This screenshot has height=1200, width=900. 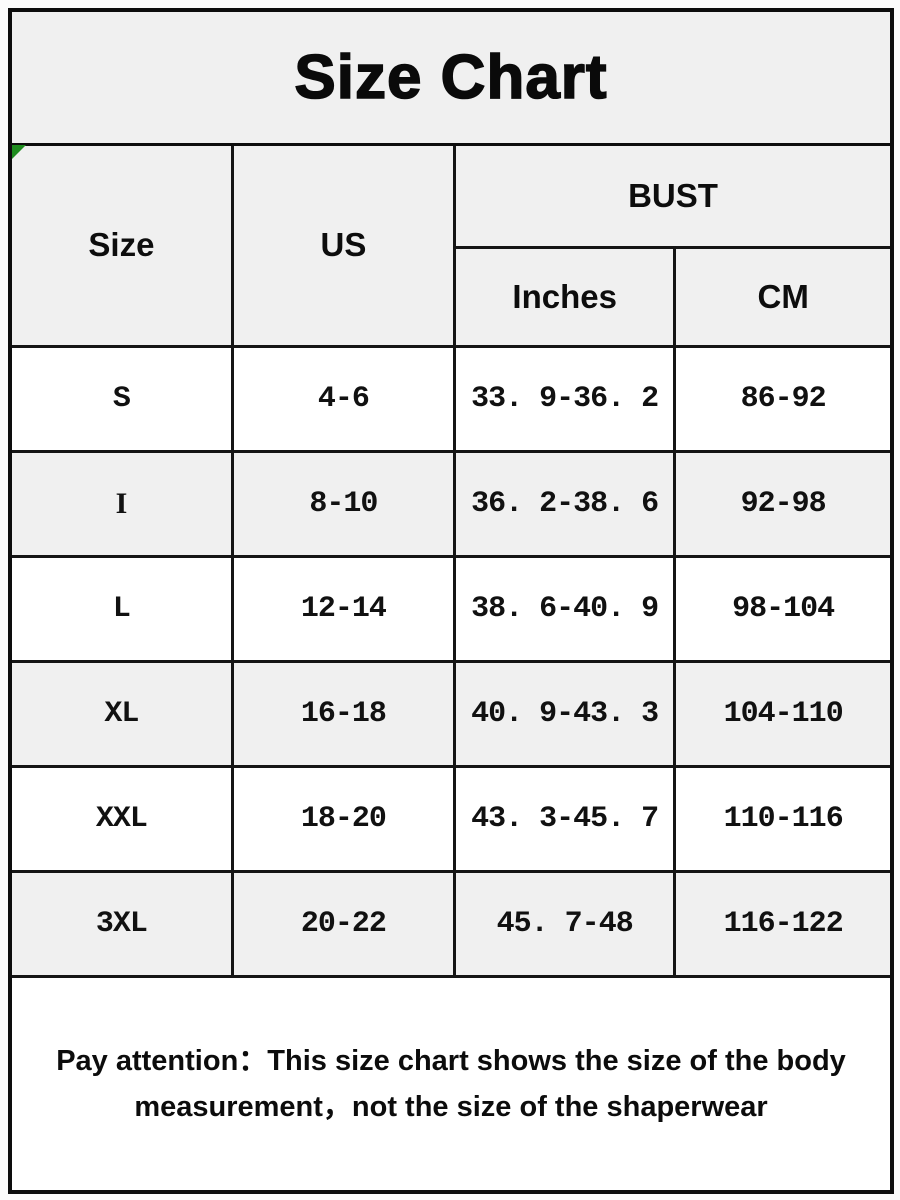 I want to click on cell-bust-cm: 92-98, so click(x=781, y=503).